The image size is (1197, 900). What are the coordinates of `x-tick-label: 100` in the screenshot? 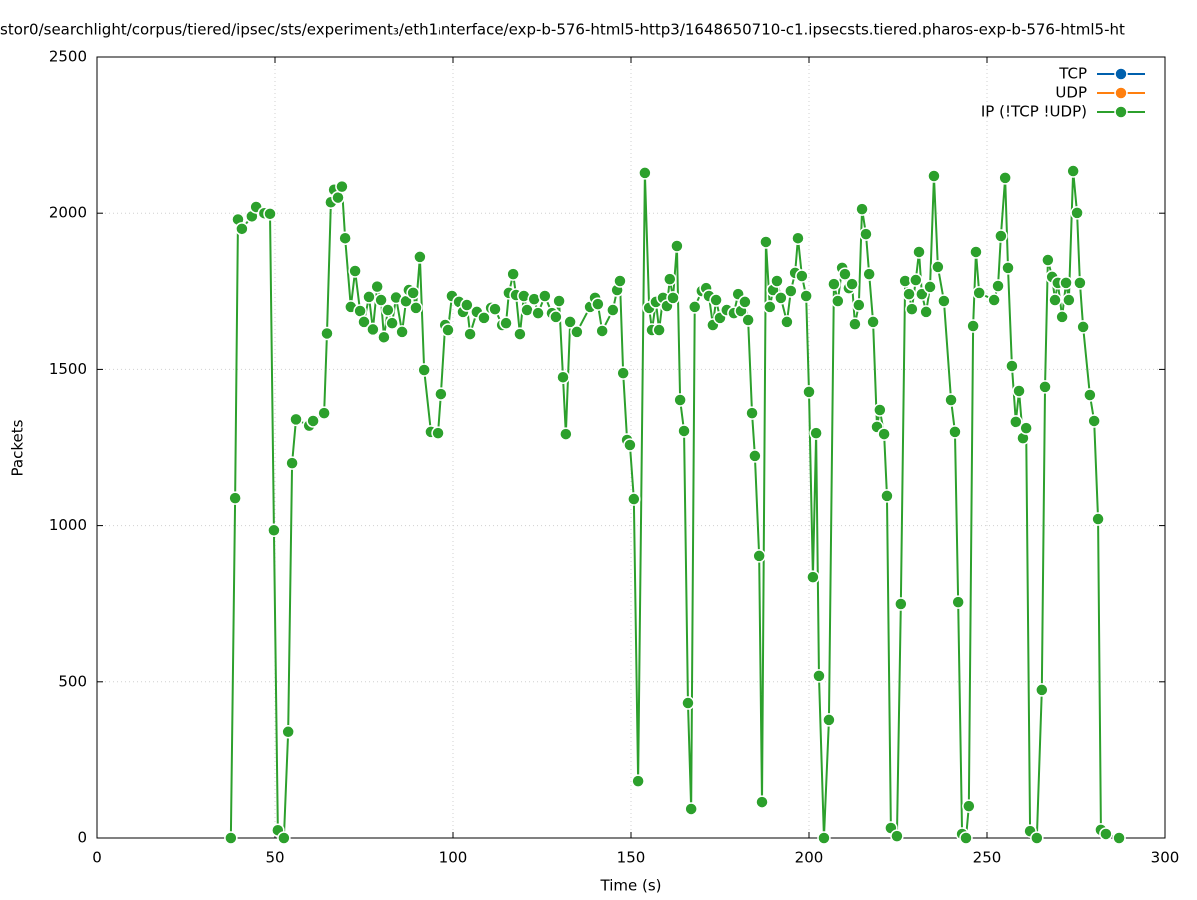 It's located at (453, 858).